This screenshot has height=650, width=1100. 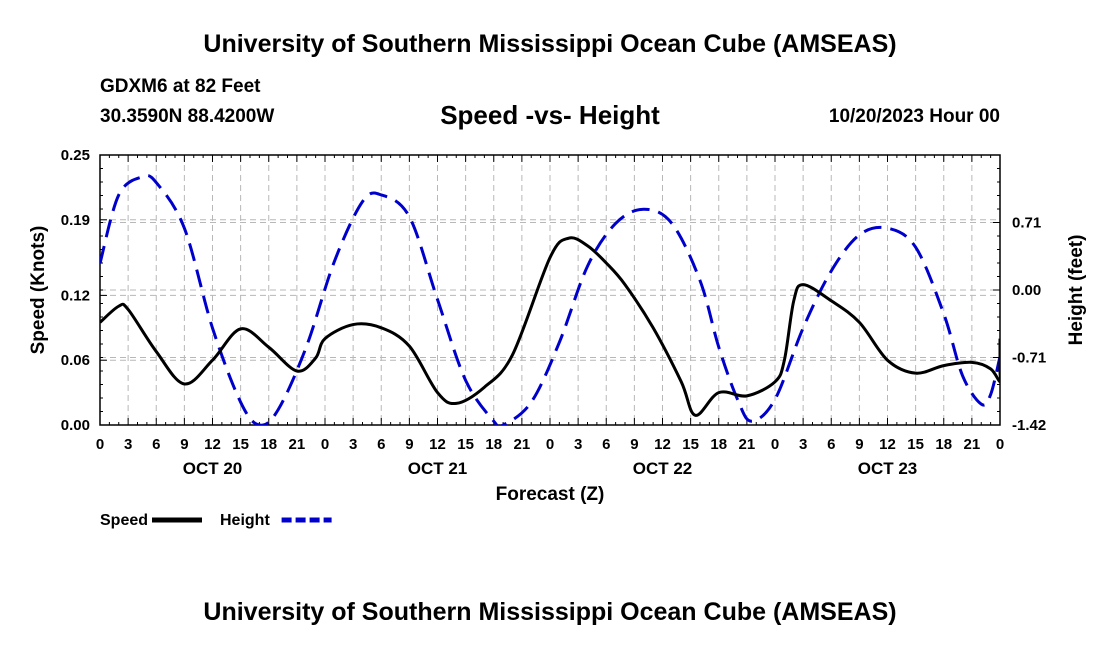 What do you see at coordinates (245, 520) in the screenshot?
I see `legend-label-height: Height` at bounding box center [245, 520].